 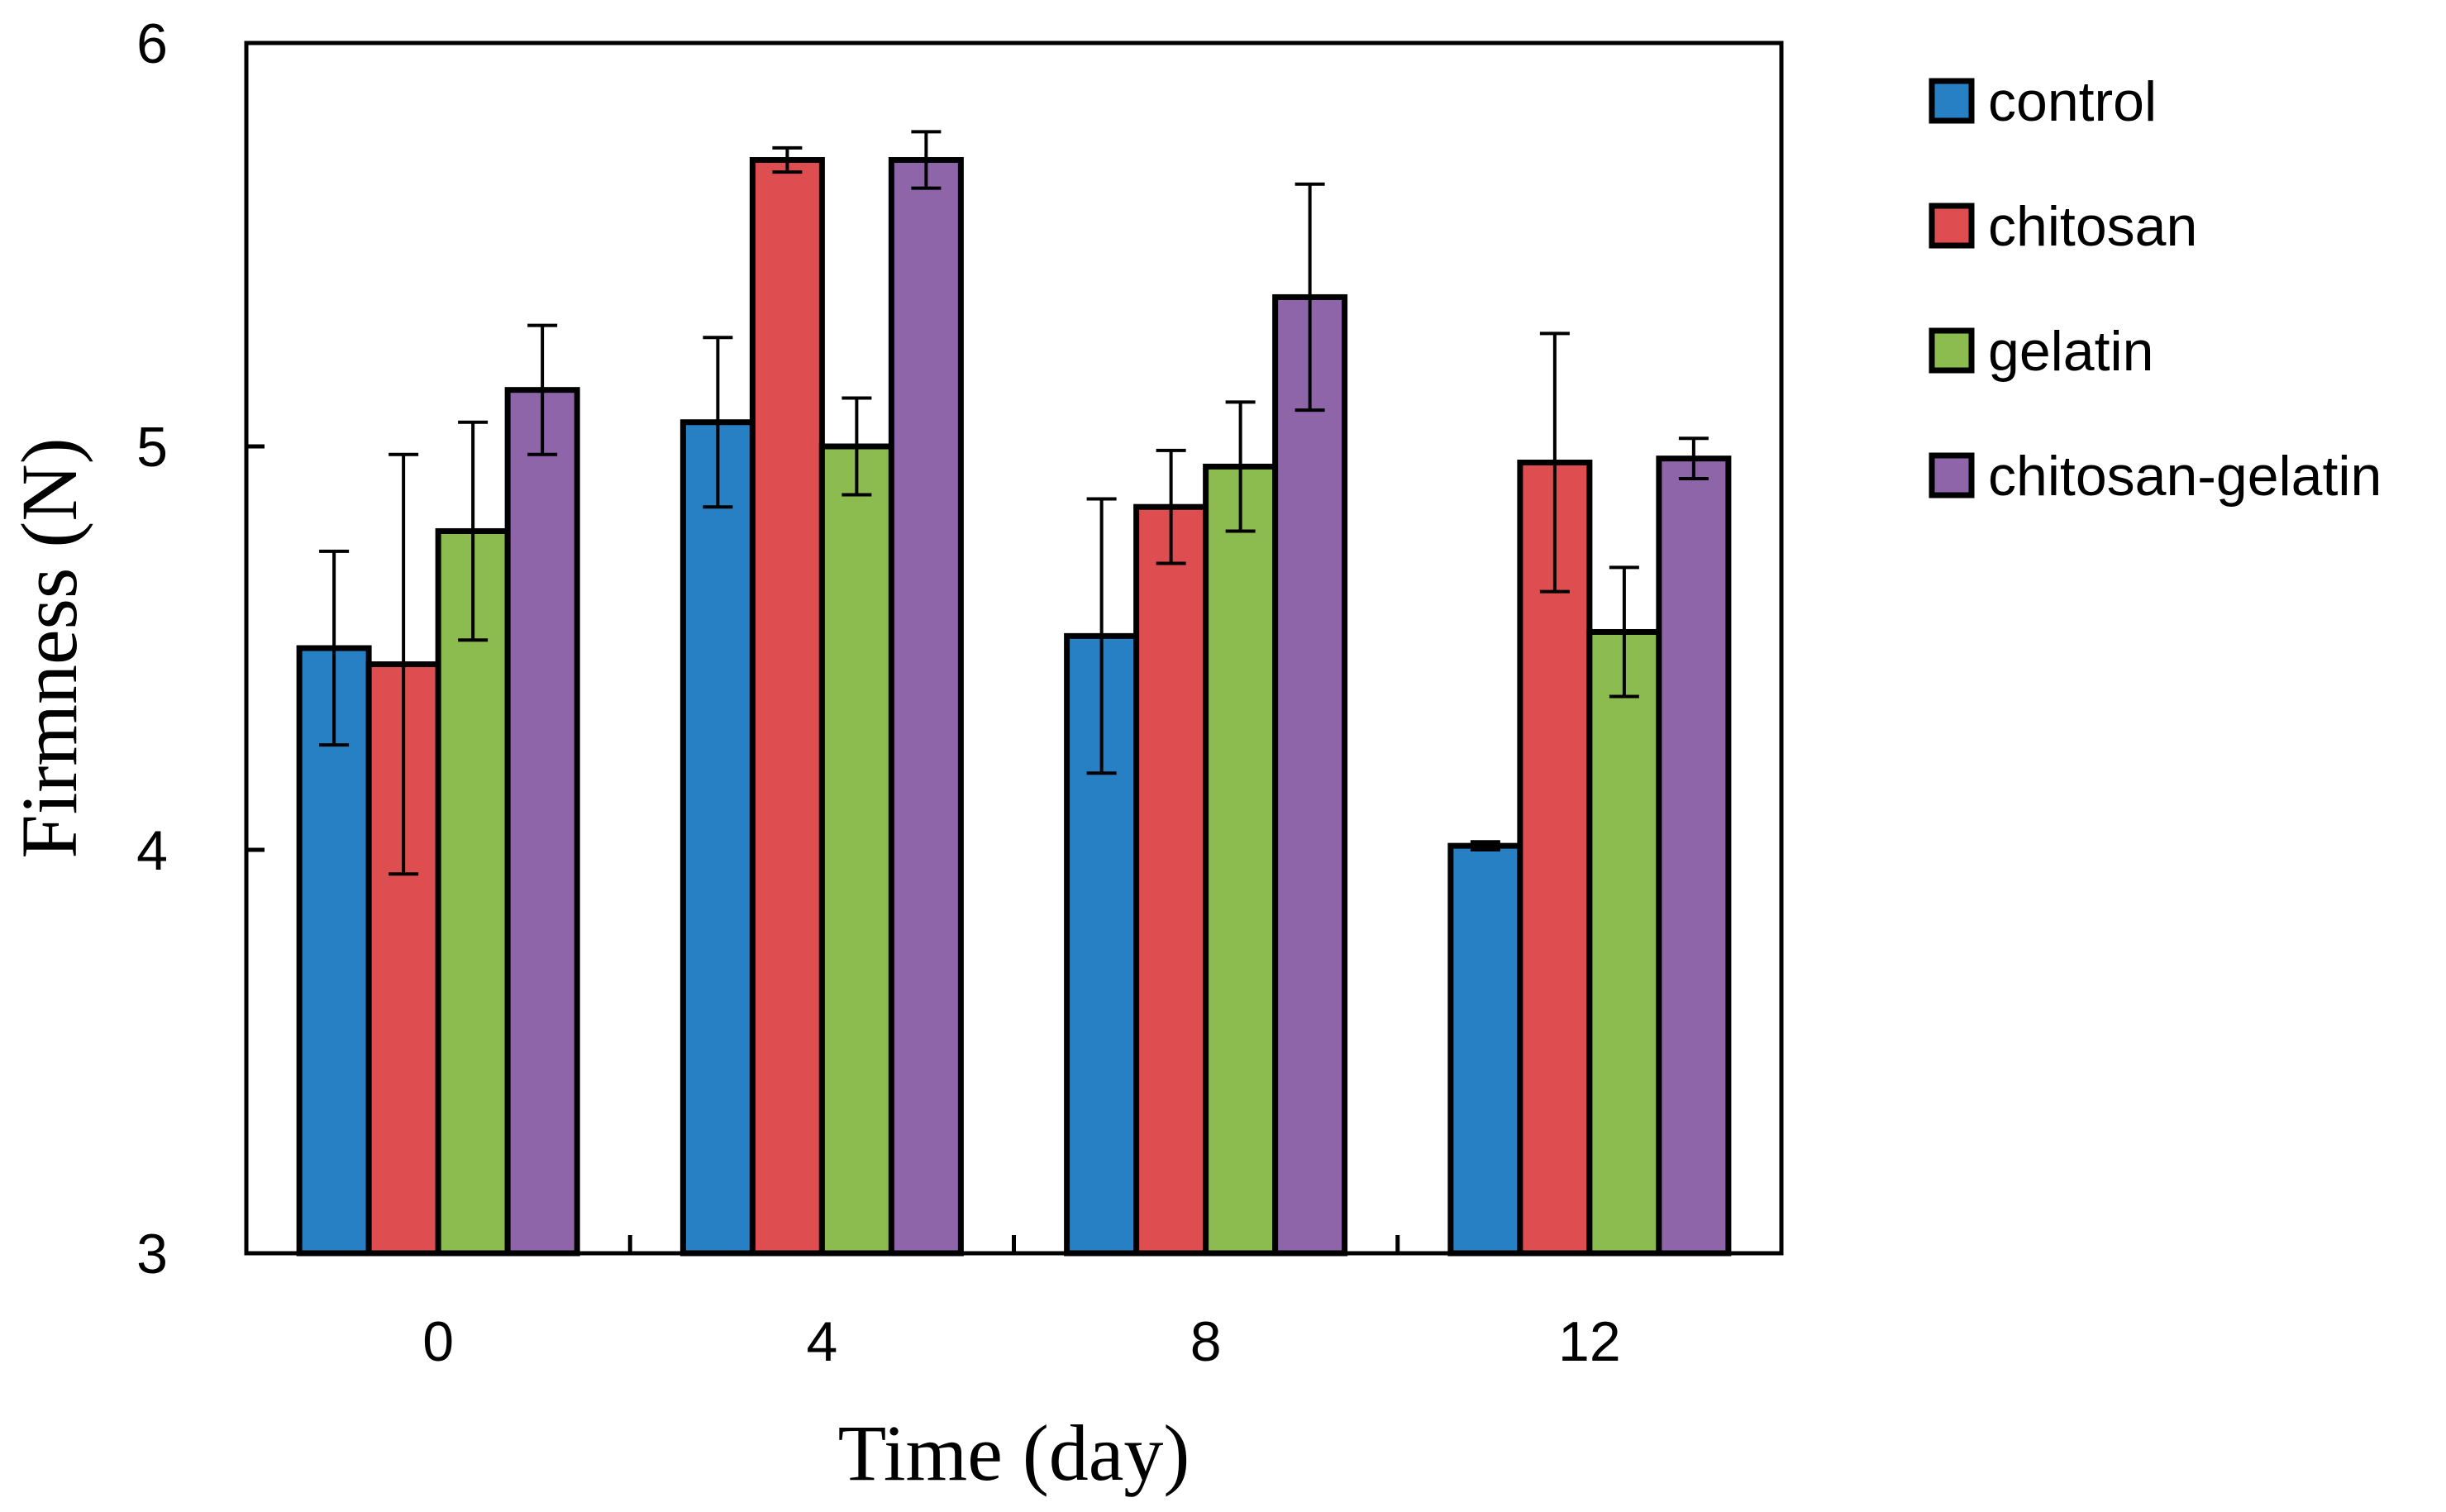 I want to click on y-axis: 3 4 5 6, so click(x=200, y=648).